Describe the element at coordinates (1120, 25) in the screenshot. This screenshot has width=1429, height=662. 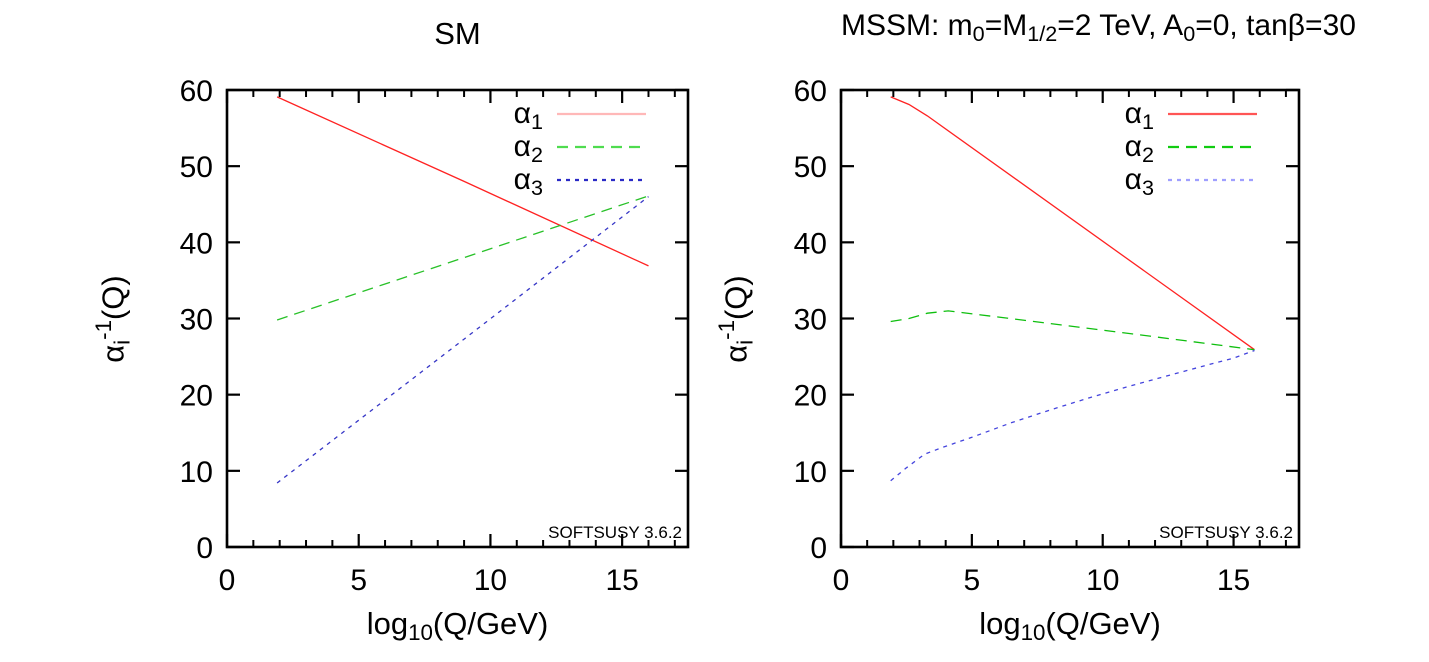
I see `text-segment: =2 TeV, A` at that location.